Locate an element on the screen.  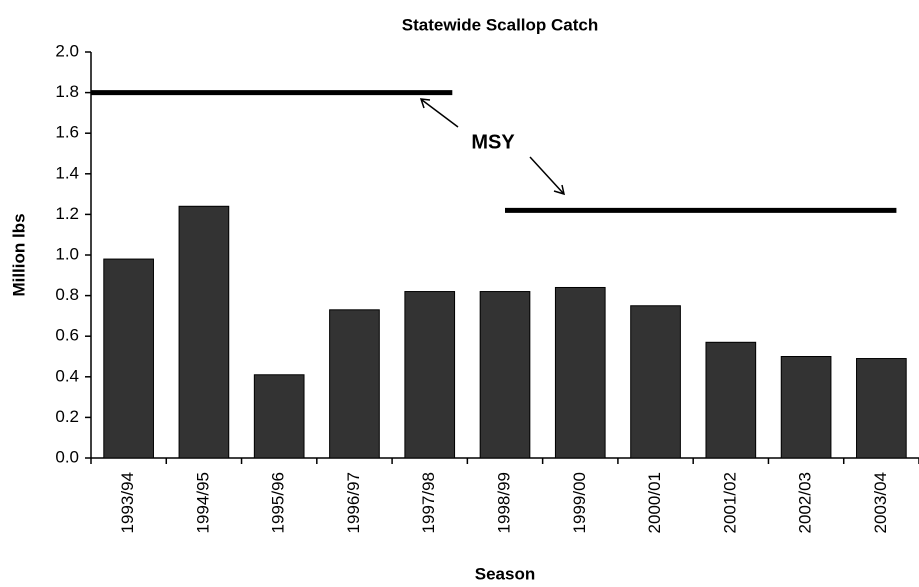
y-tick-label: 0.4 is located at coordinates (67, 375).